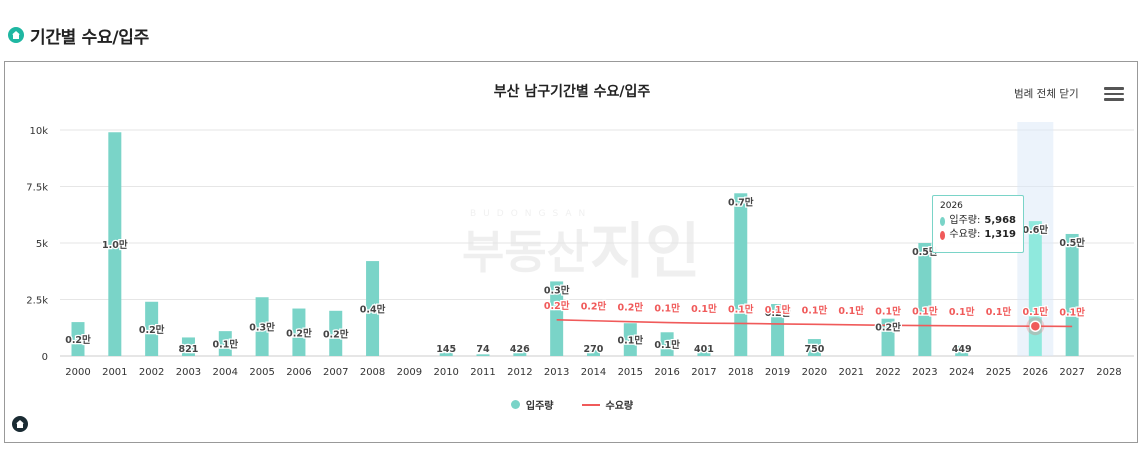 The height and width of the screenshot is (451, 1144). Describe the element at coordinates (965, 234) in the screenshot. I see `tooltip-demand-label: 수요량:` at that location.